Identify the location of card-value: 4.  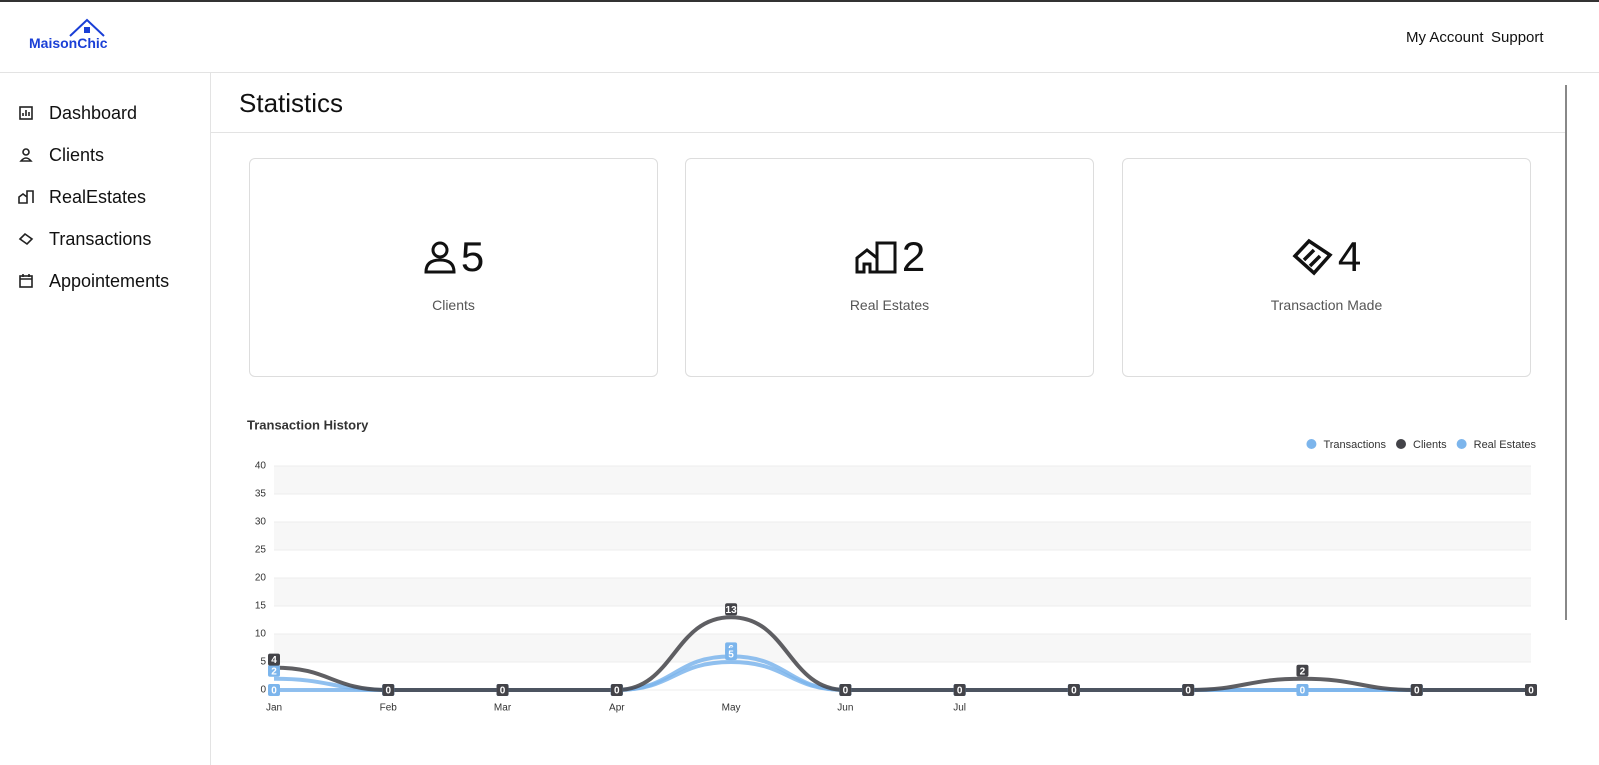
(1349, 256).